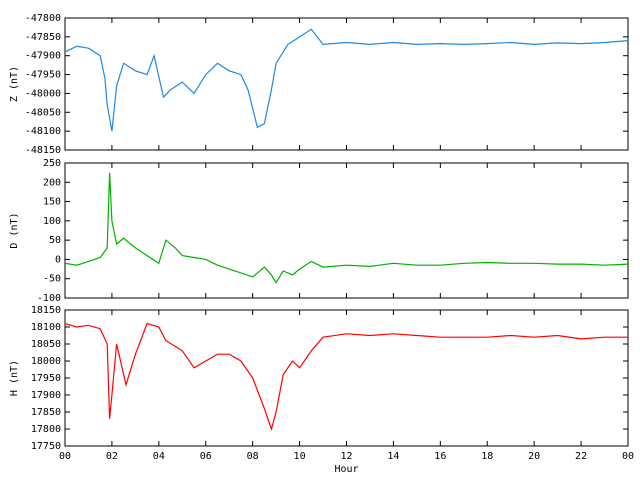 The image size is (640, 480). What do you see at coordinates (346, 456) in the screenshot?
I see `x-tick-label: 12` at bounding box center [346, 456].